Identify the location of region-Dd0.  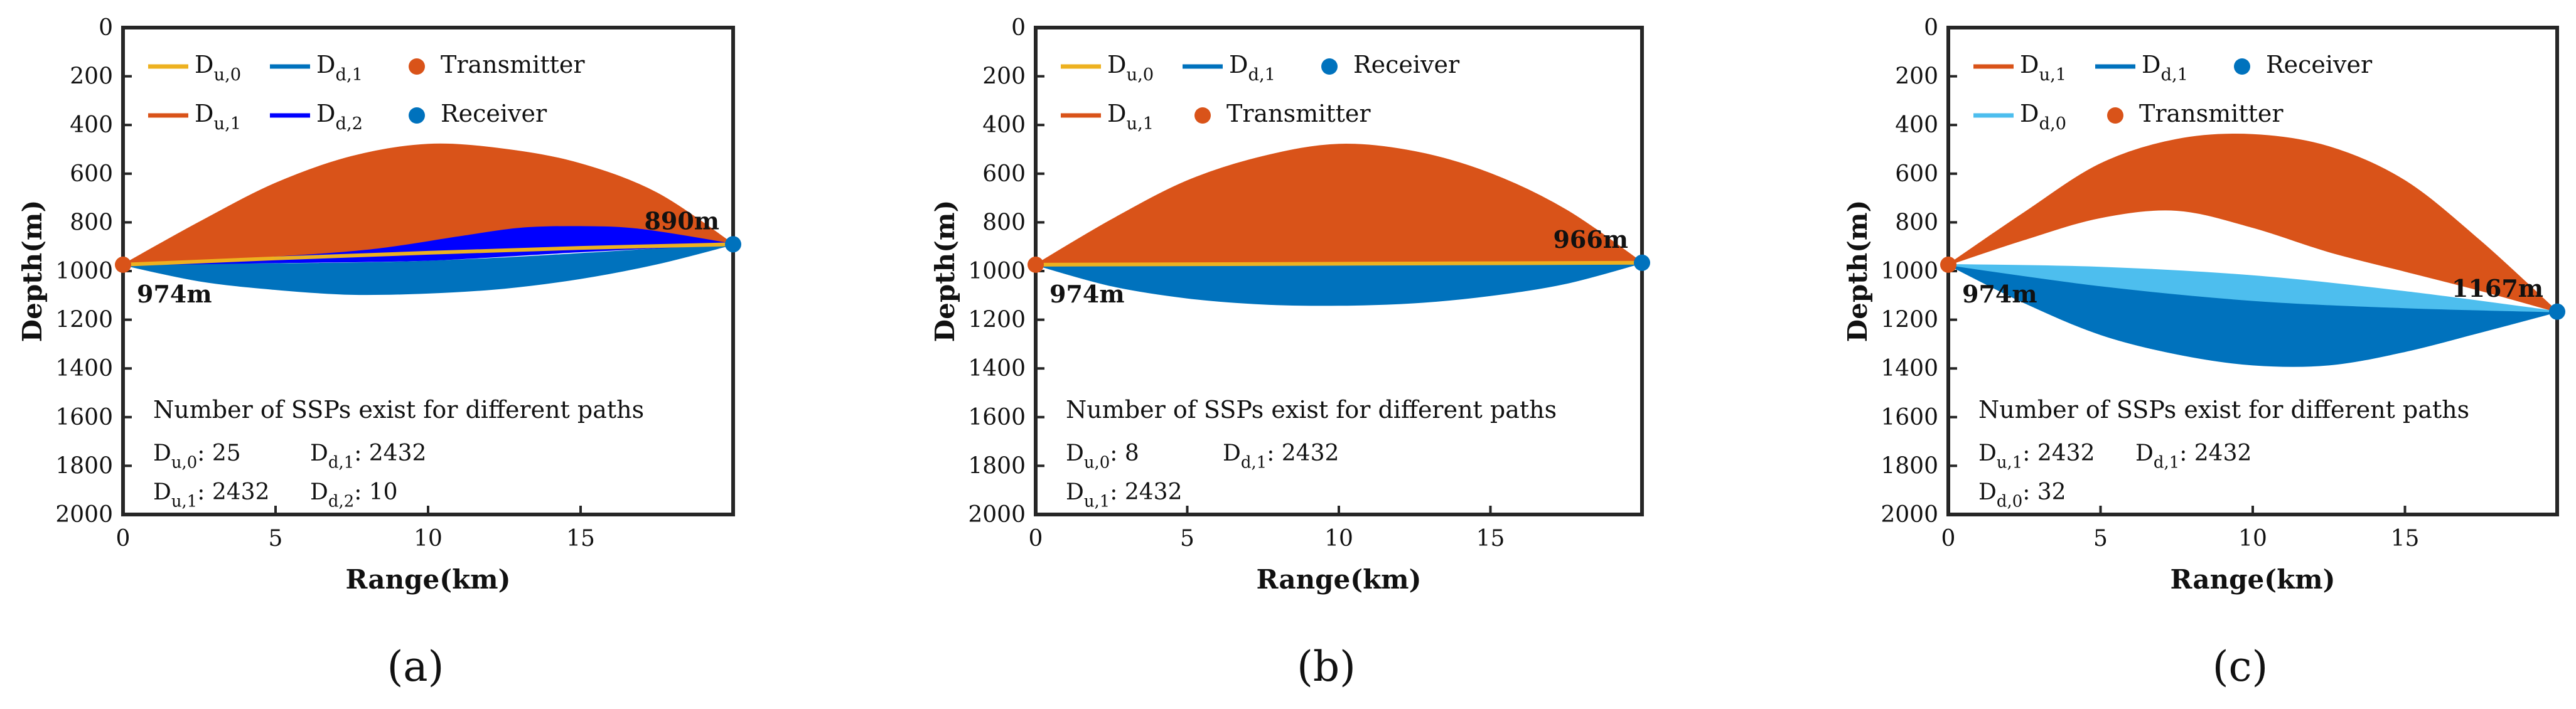
(2252, 288).